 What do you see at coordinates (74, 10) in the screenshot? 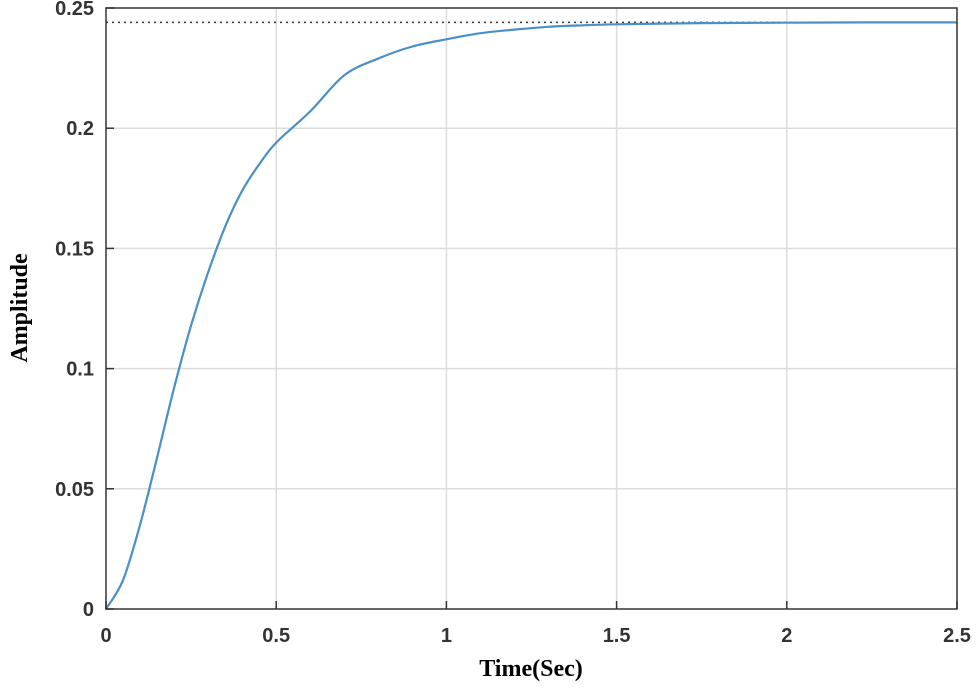
I see `y-tick-label: 0.25` at bounding box center [74, 10].